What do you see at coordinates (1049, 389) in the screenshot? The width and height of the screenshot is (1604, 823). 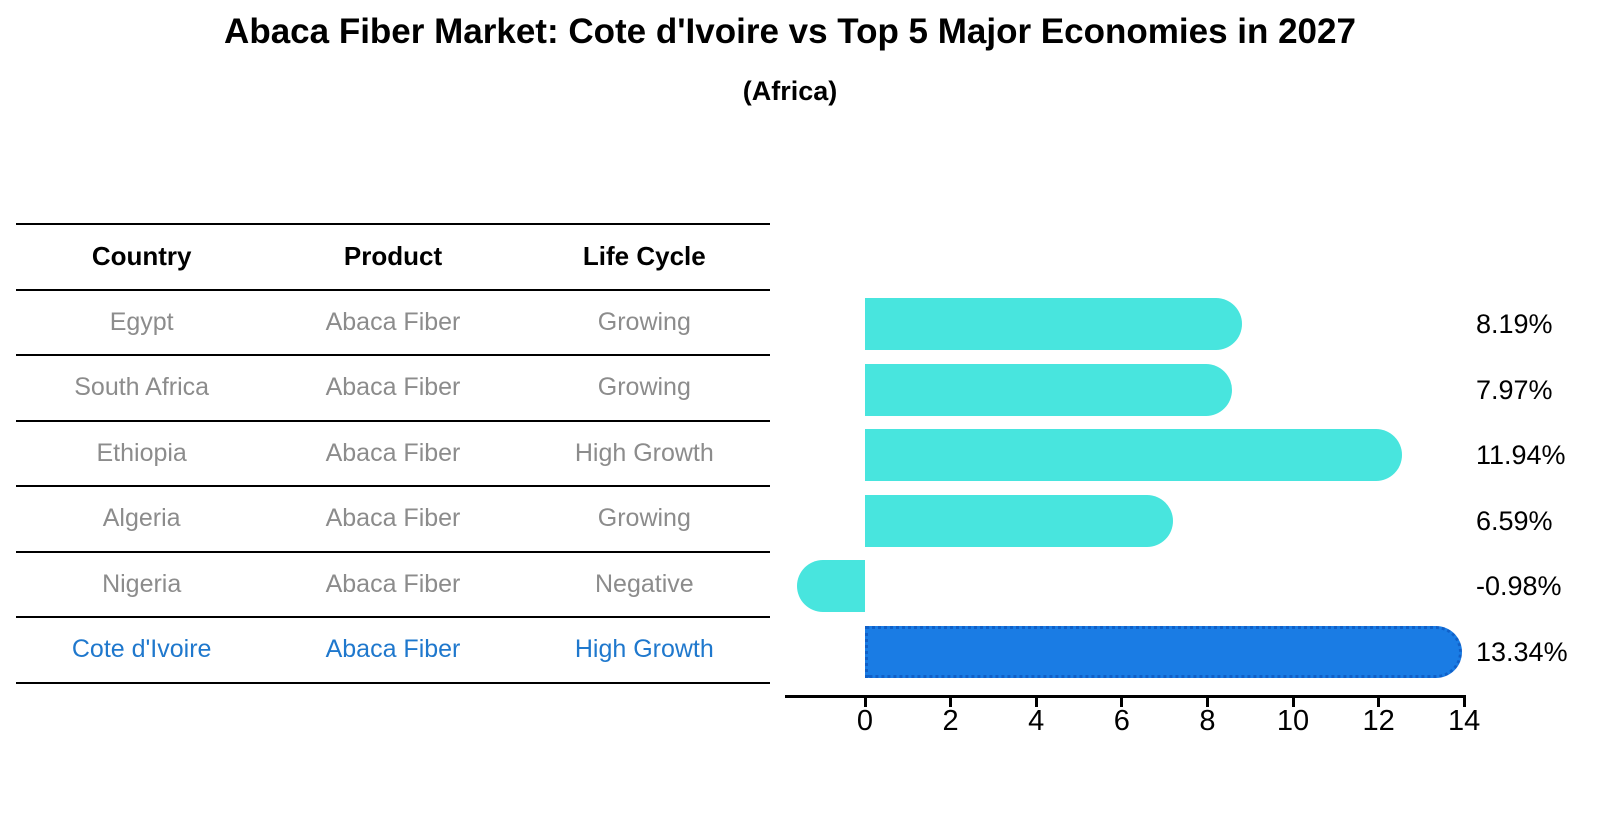 I see `bar-south-africa` at bounding box center [1049, 389].